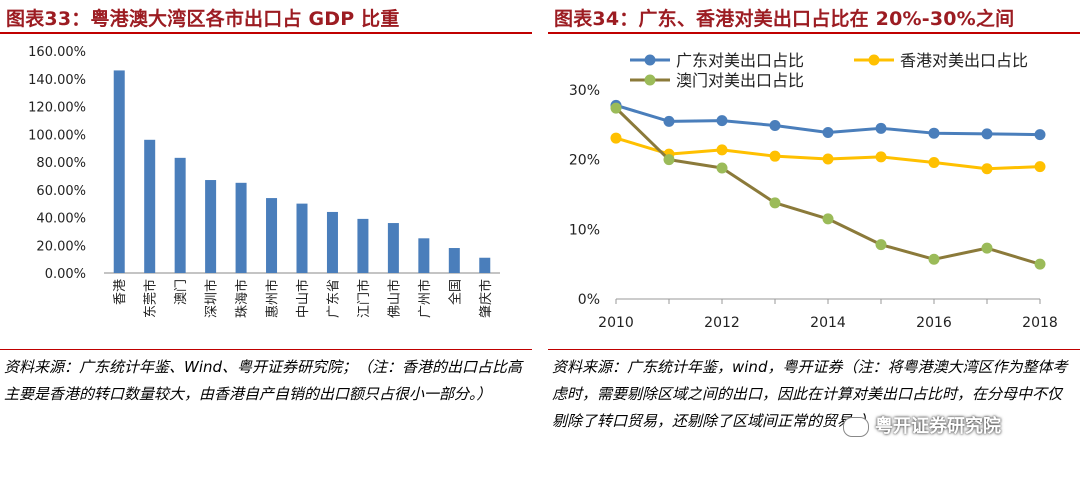  Describe the element at coordinates (938, 426) in the screenshot. I see `watermark-text: 粤开证券研究院` at that location.